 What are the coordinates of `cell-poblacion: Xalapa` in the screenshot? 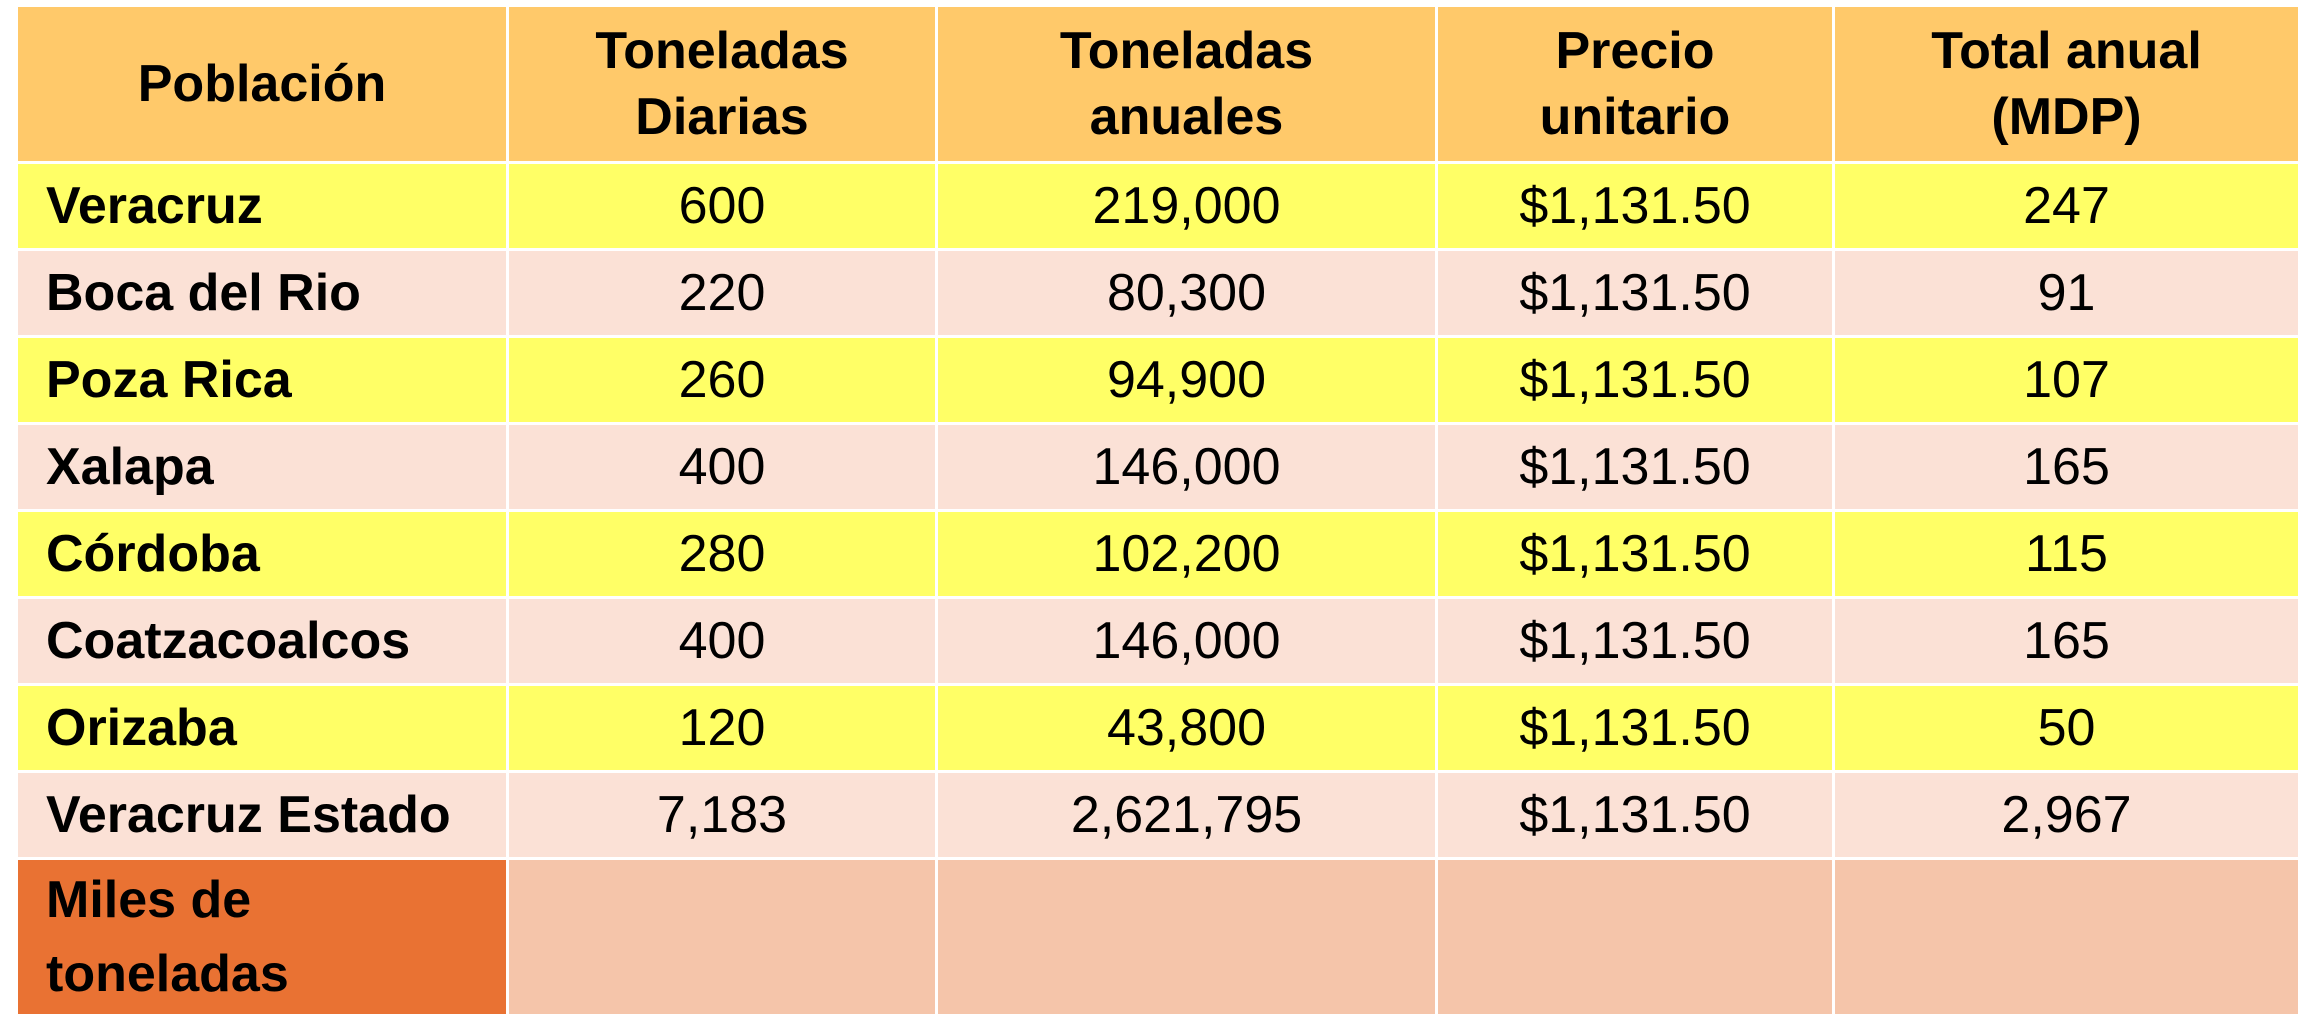 It's located at (262, 467).